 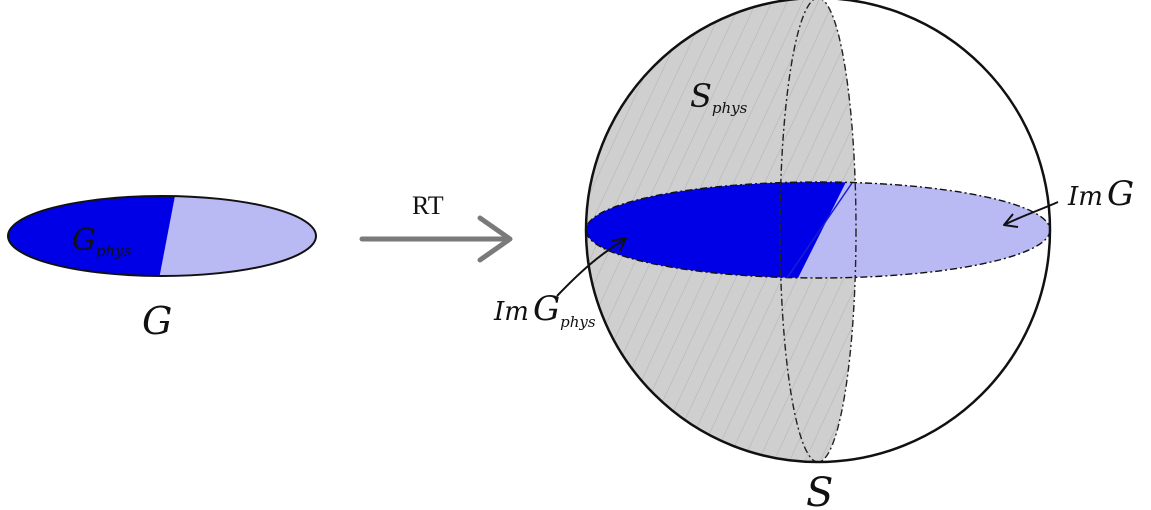 I want to click on region-g-outline, so click(x=162, y=236).